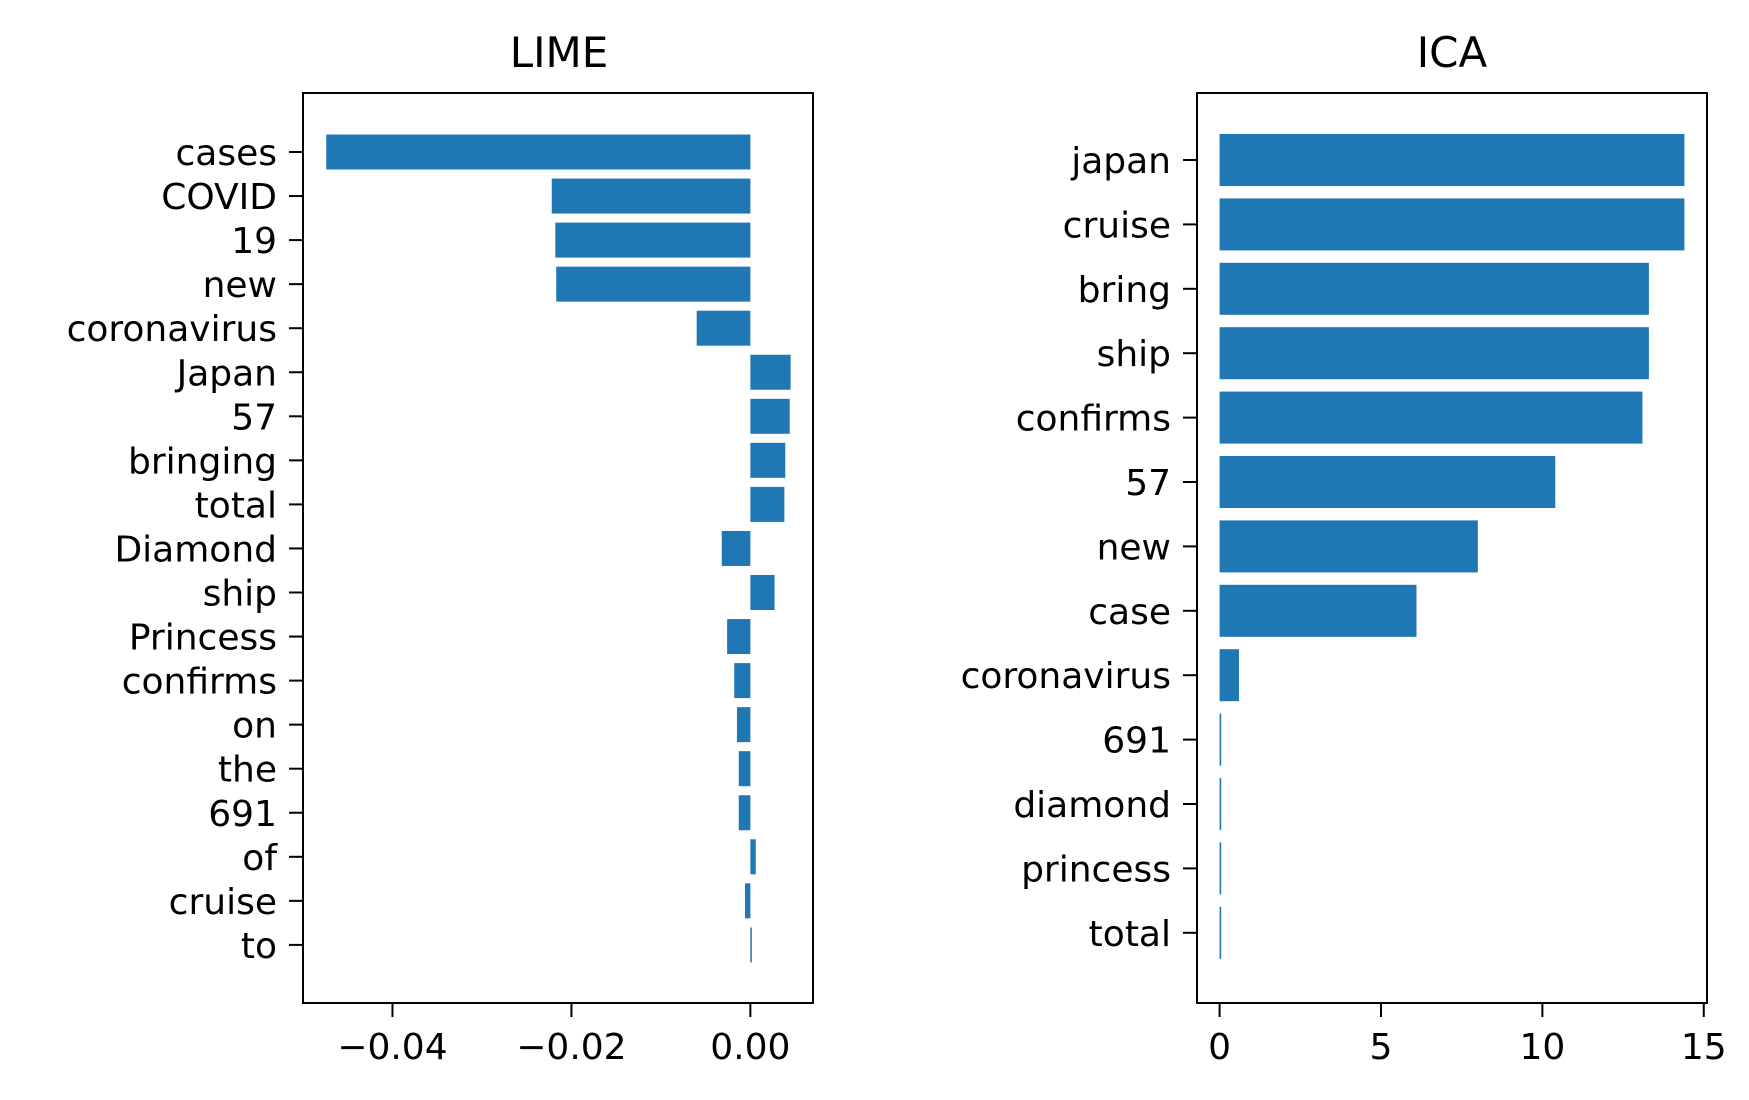 This screenshot has width=1749, height=1100. Describe the element at coordinates (750, 1047) in the screenshot. I see `lime-x-tick-label: 0.00` at that location.